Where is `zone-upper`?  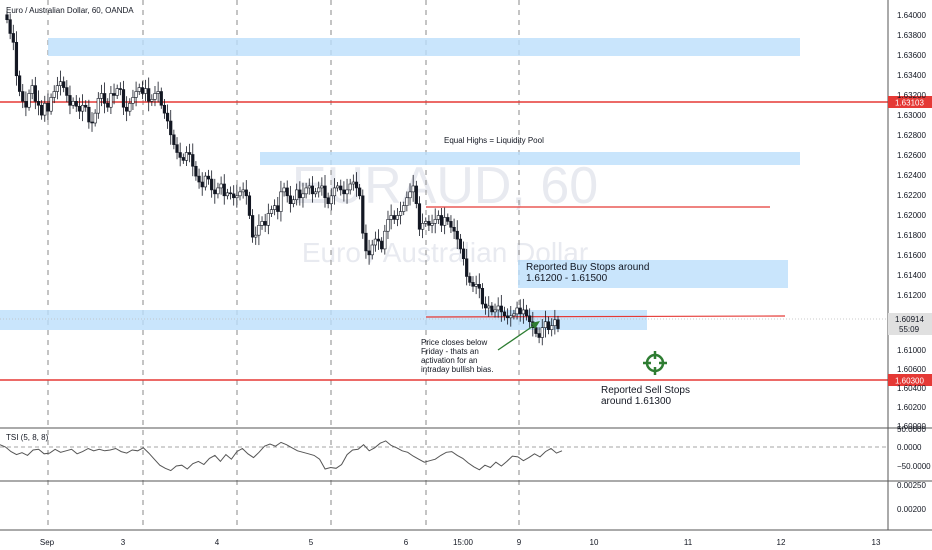
zone-upper is located at coordinates (424, 47).